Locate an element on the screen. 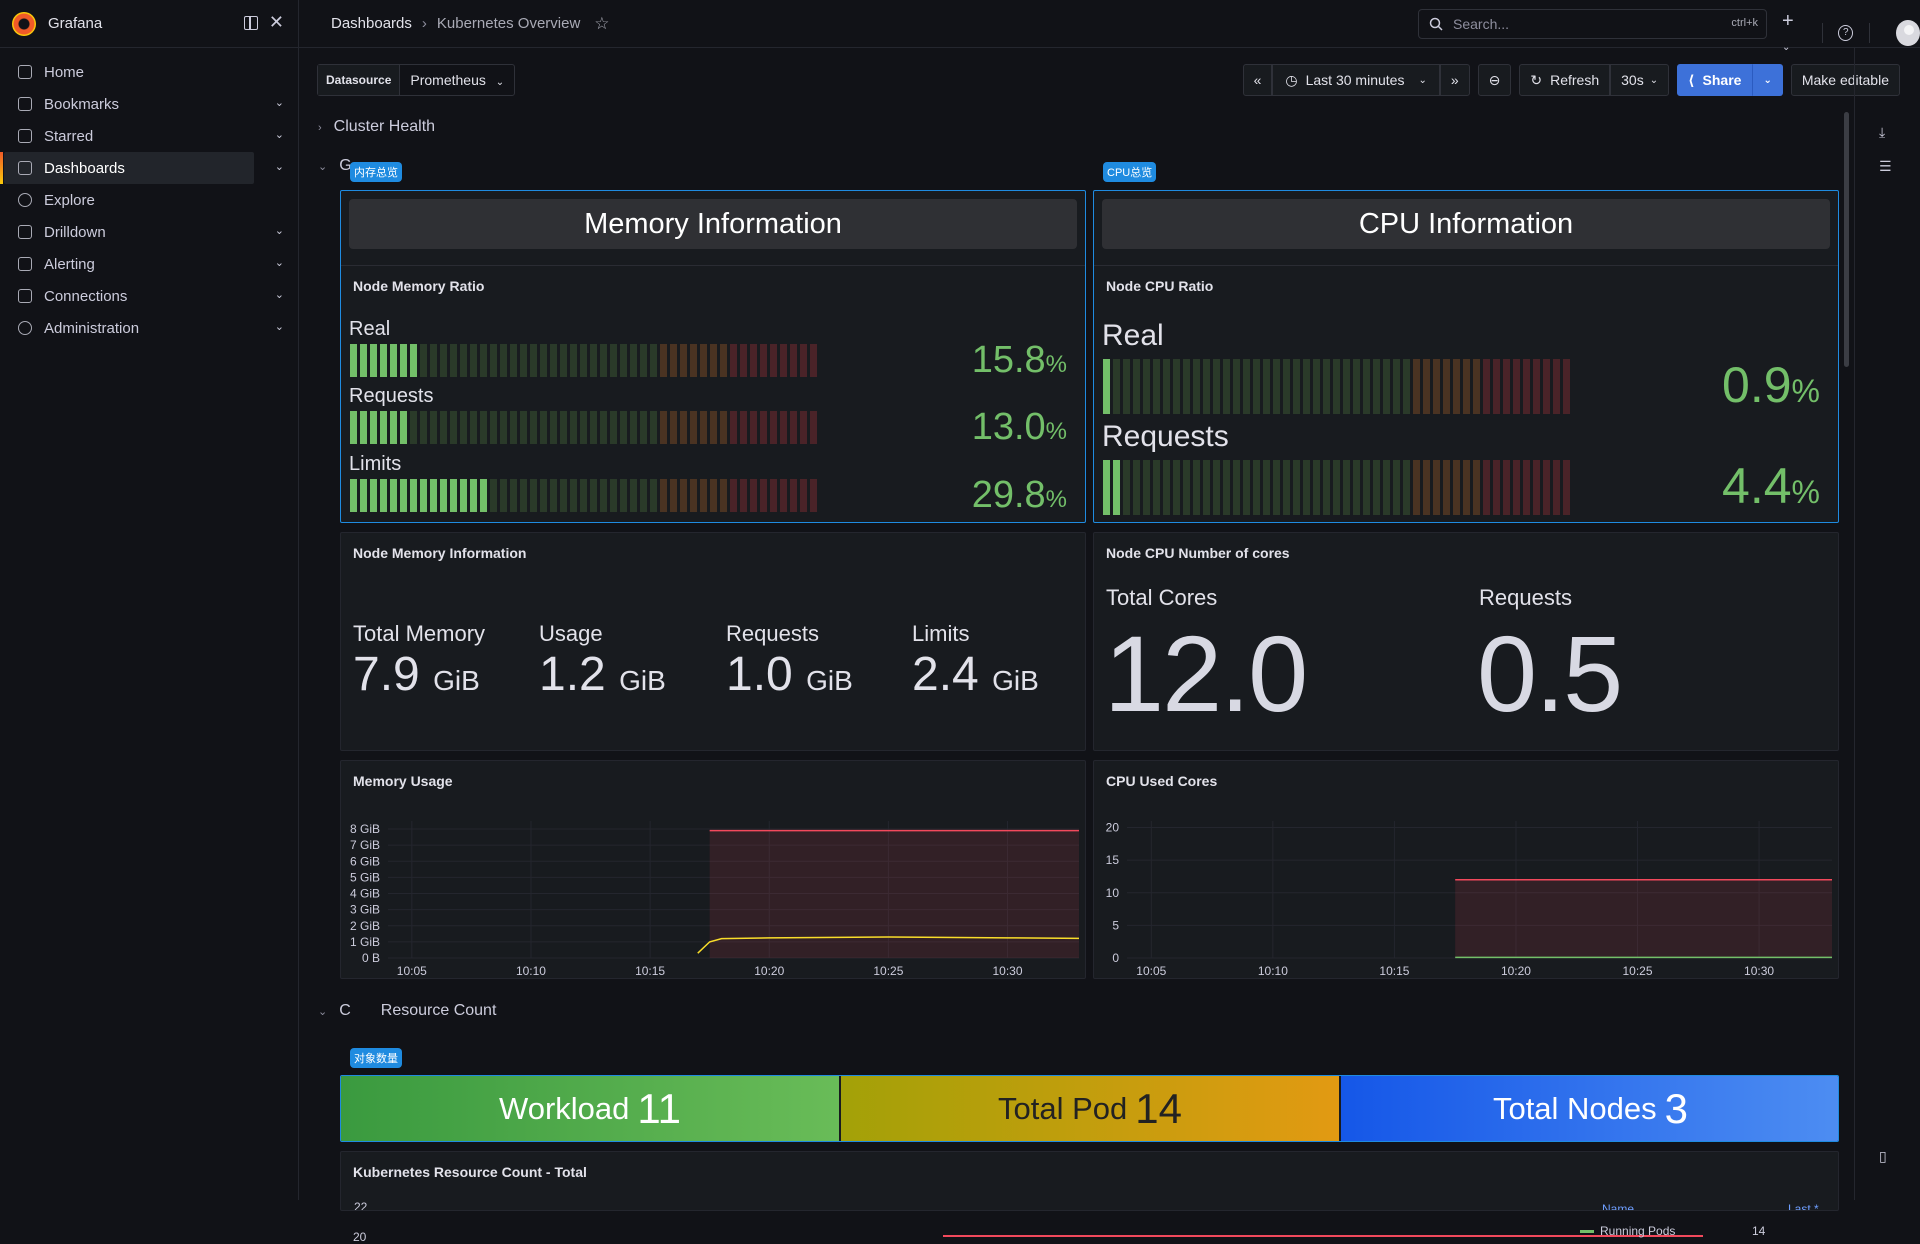 Image resolution: width=1920 pixels, height=1244 pixels. outline-icon: ☰ is located at coordinates (1885, 166).